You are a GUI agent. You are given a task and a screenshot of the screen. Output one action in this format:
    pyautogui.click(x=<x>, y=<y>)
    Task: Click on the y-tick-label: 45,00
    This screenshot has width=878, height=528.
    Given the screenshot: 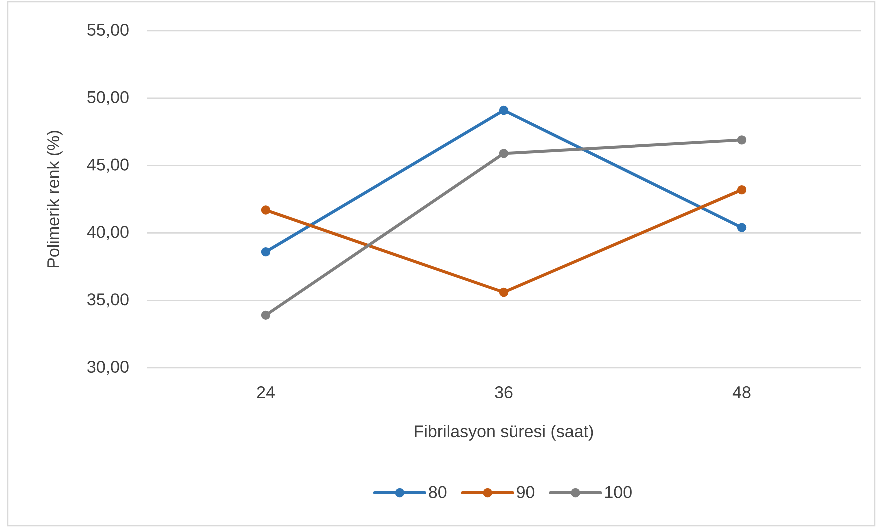 What is the action you would take?
    pyautogui.click(x=108, y=165)
    